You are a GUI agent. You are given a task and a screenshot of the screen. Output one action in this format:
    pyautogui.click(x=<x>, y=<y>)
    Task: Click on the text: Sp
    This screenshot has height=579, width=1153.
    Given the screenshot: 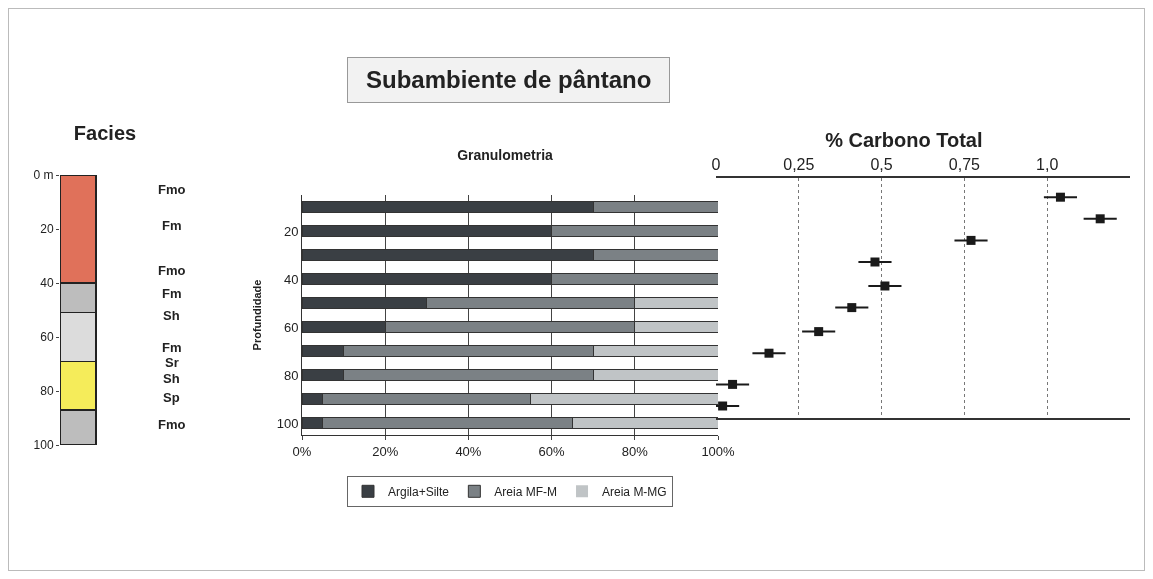 What is the action you would take?
    pyautogui.click(x=171, y=397)
    